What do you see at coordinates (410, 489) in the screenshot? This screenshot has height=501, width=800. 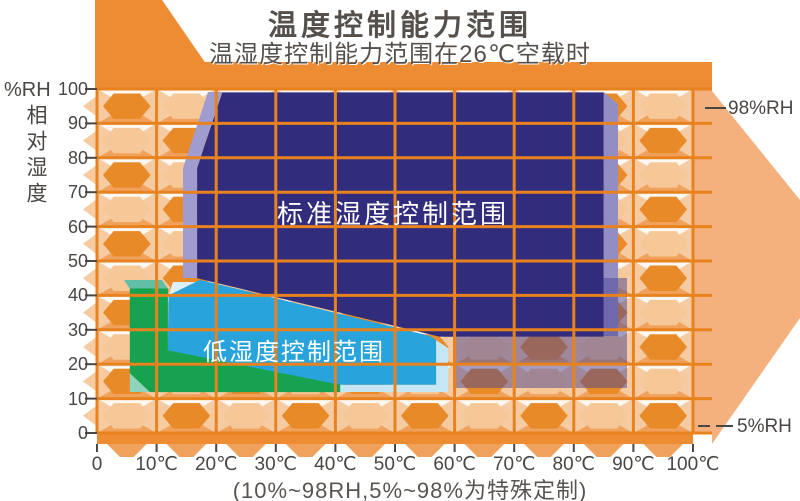 I see `chart-footnote: (10%~98RH,5%~98%为特殊定制)` at bounding box center [410, 489].